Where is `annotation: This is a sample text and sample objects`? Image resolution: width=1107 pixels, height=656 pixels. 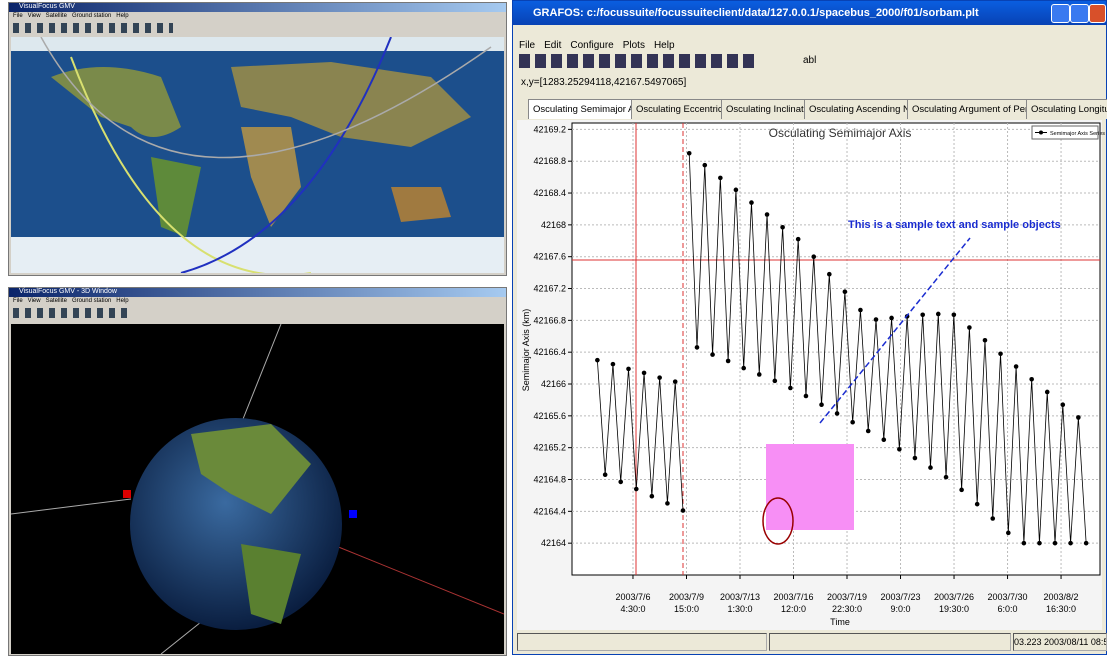 annotation: This is a sample text and sample objects is located at coordinates (954, 225).